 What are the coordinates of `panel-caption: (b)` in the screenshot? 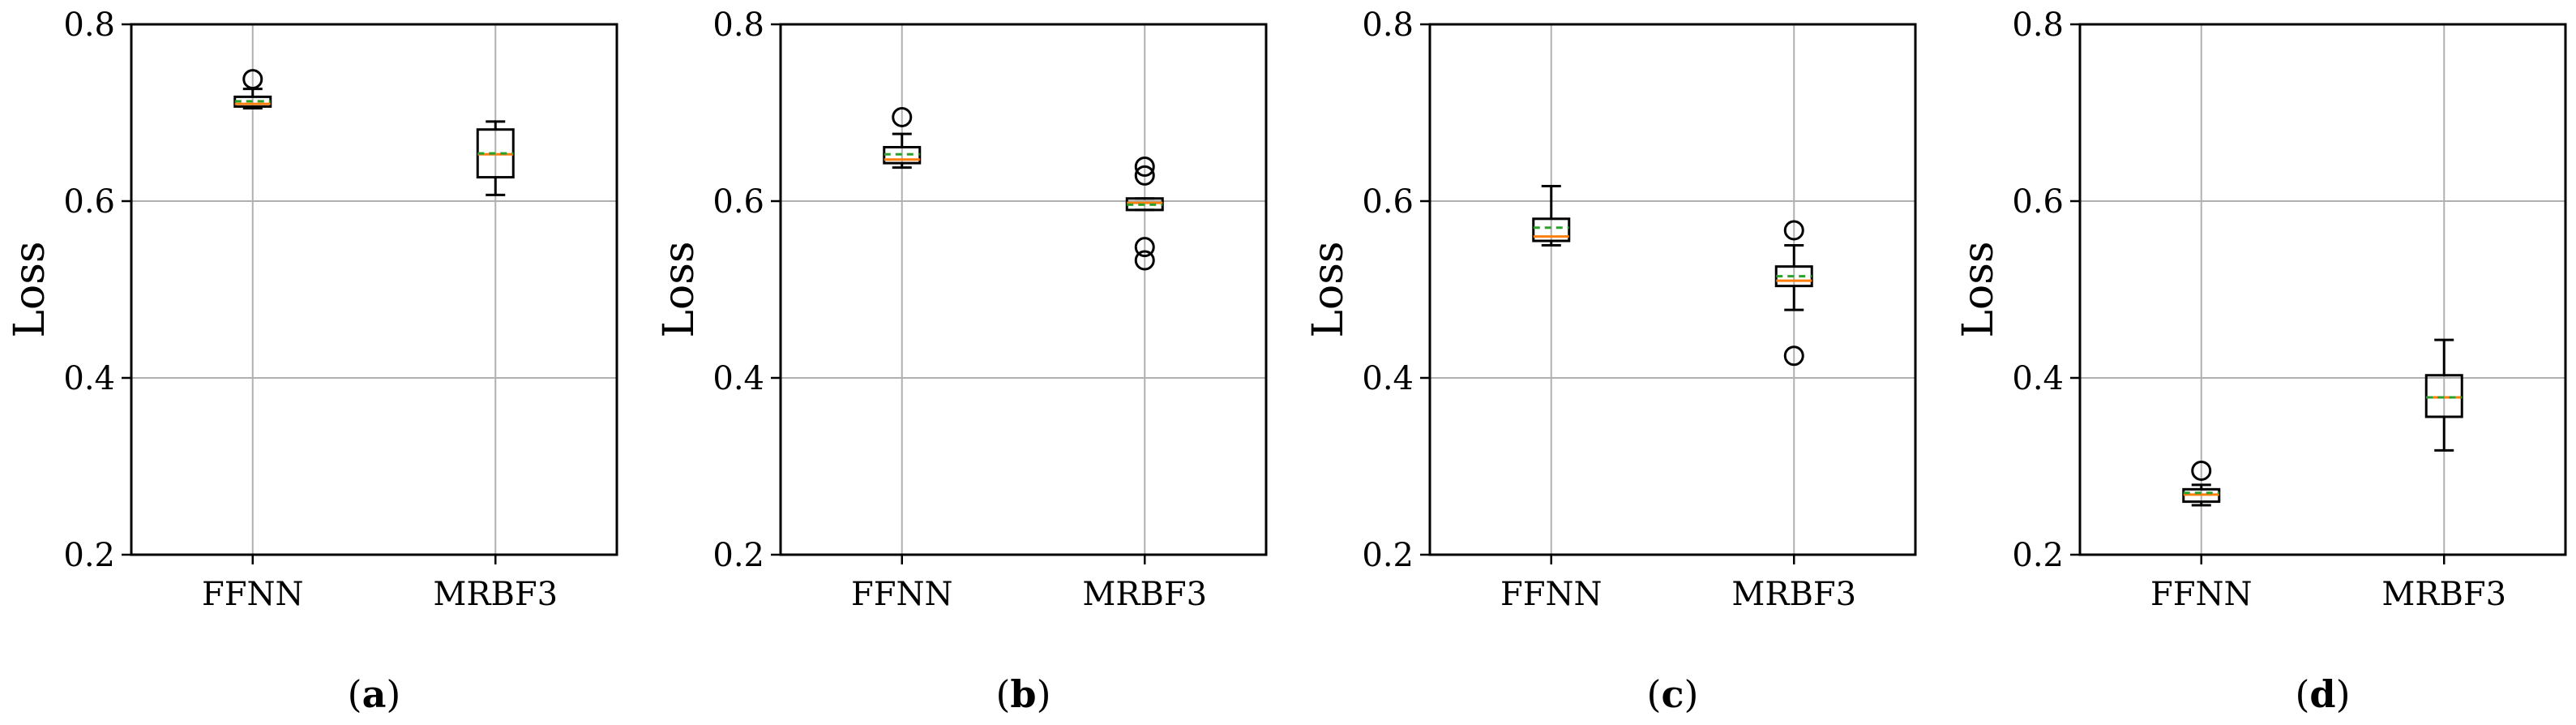 It's located at (1023, 694).